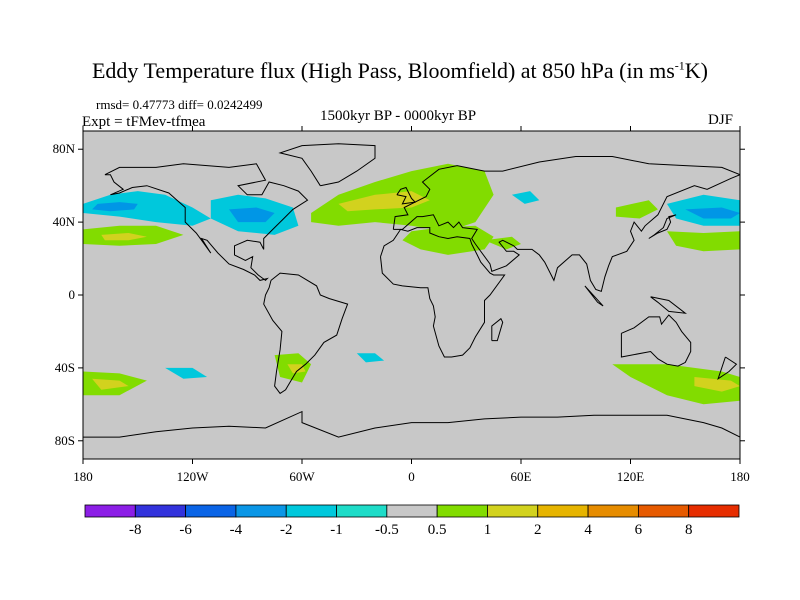 The image size is (800, 600). Describe the element at coordinates (689, 530) in the screenshot. I see `colorbar-label: 8` at that location.